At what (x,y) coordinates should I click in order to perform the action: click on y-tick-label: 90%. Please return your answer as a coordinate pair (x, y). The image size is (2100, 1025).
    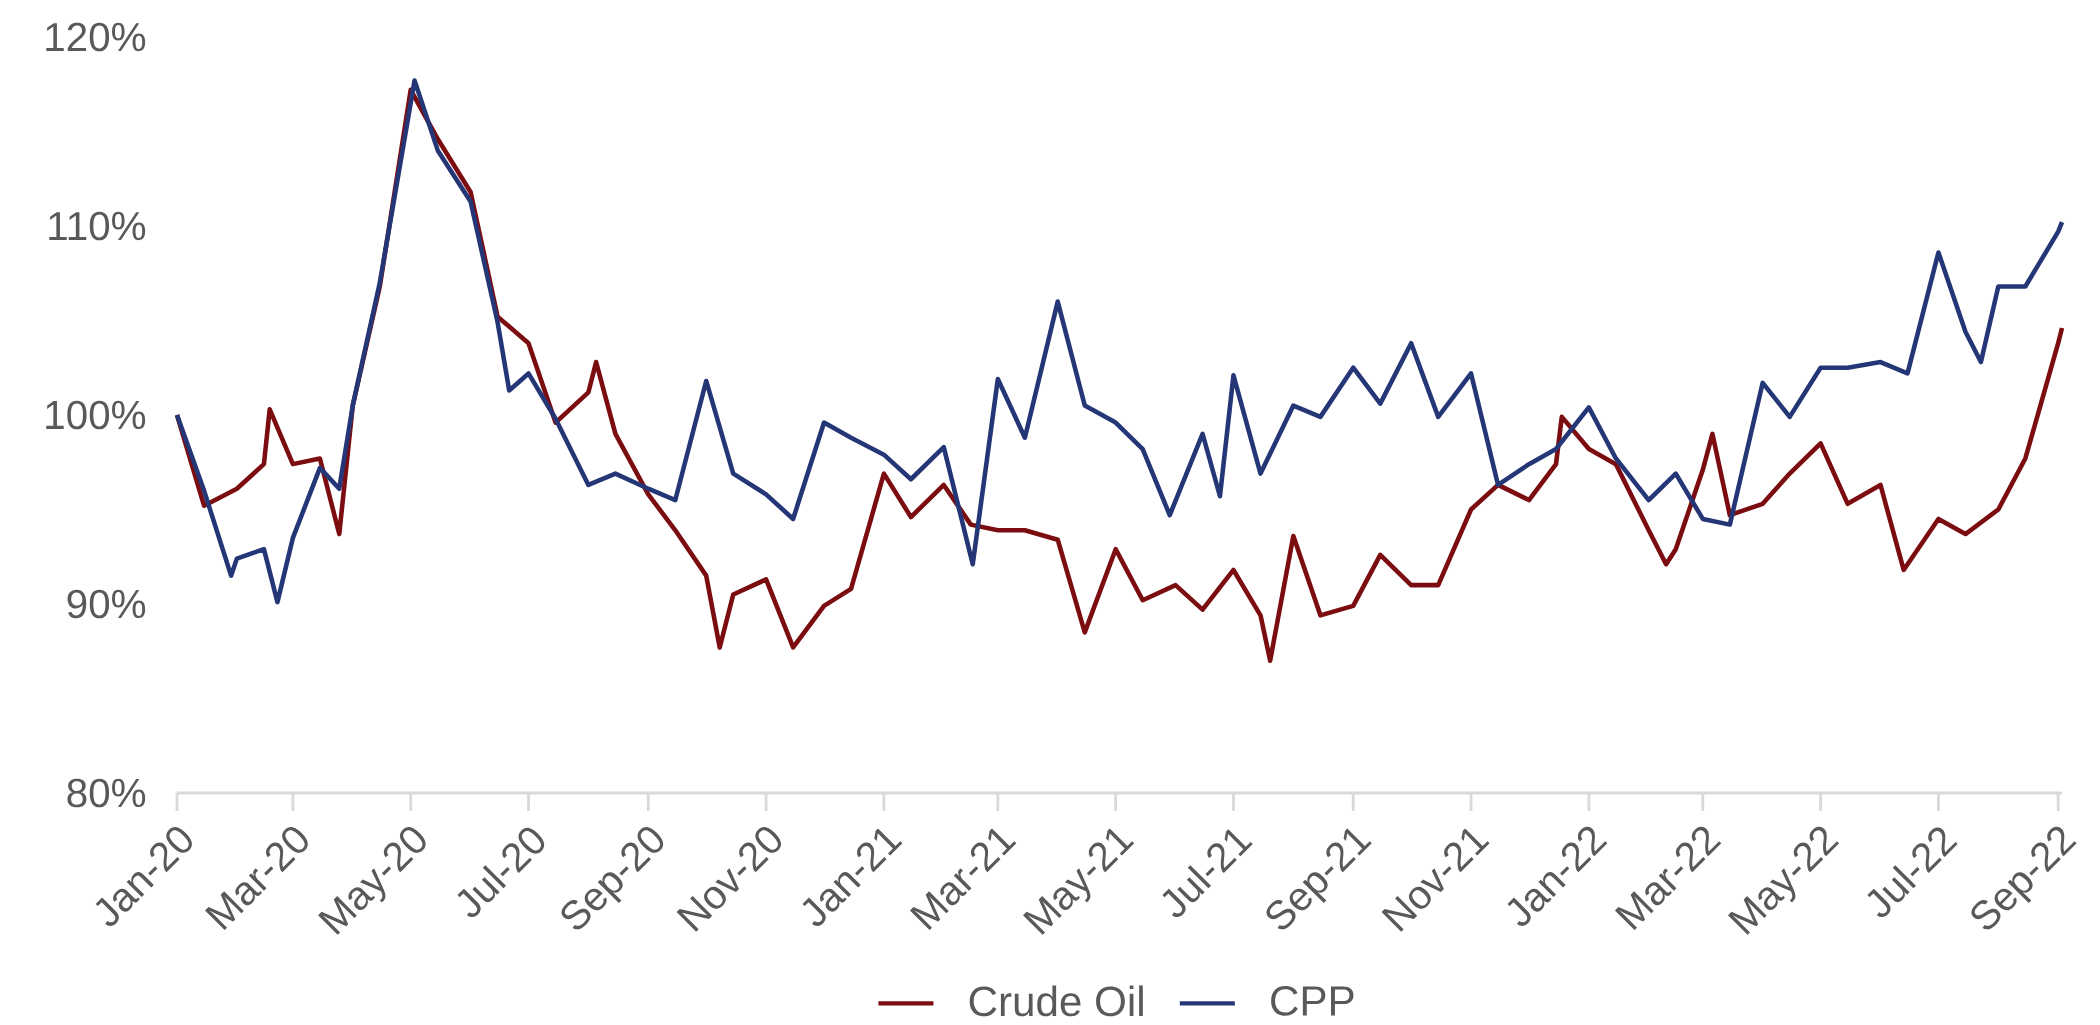
    Looking at the image, I should click on (106, 604).